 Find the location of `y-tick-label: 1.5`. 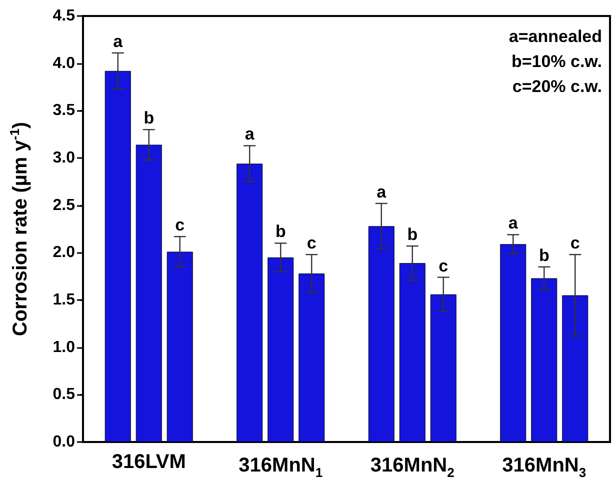

y-tick-label: 1.5 is located at coordinates (64, 300).